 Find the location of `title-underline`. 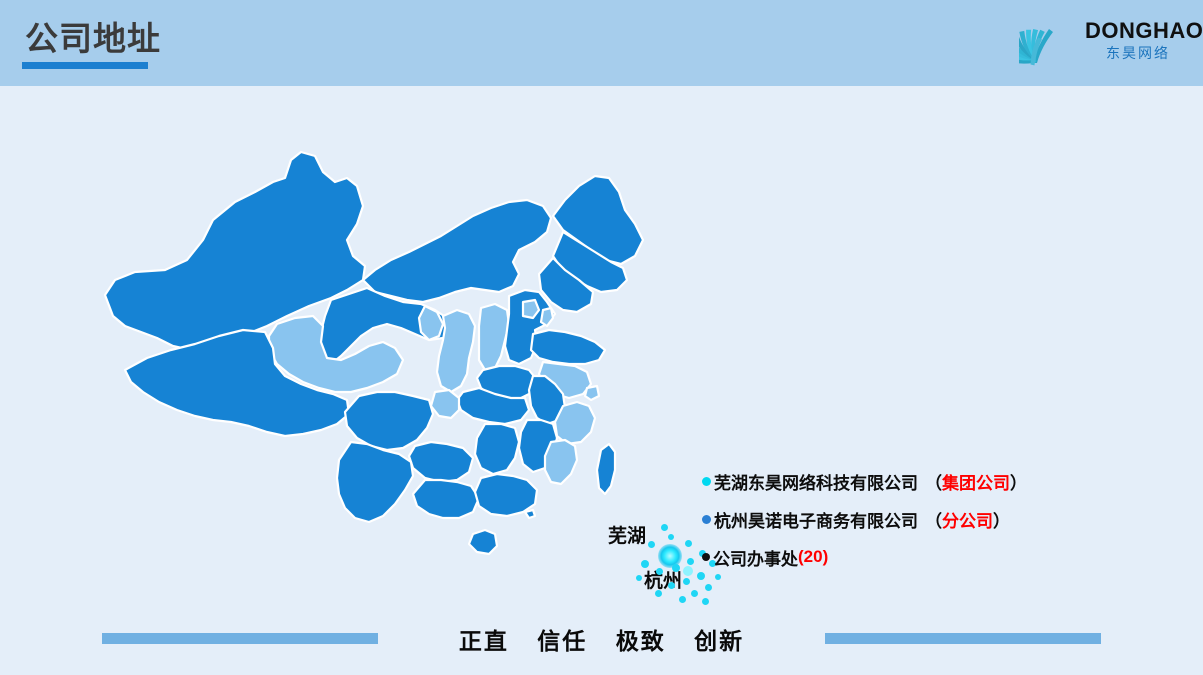

title-underline is located at coordinates (85, 65).